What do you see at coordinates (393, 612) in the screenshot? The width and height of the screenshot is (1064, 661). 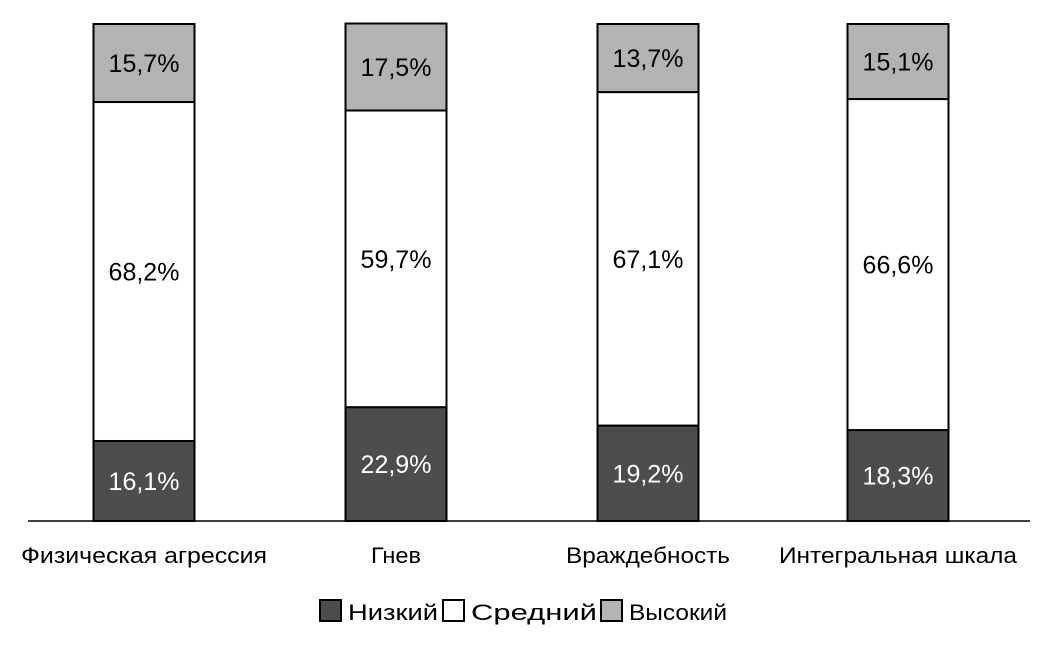 I see `legend-label: Низкий` at bounding box center [393, 612].